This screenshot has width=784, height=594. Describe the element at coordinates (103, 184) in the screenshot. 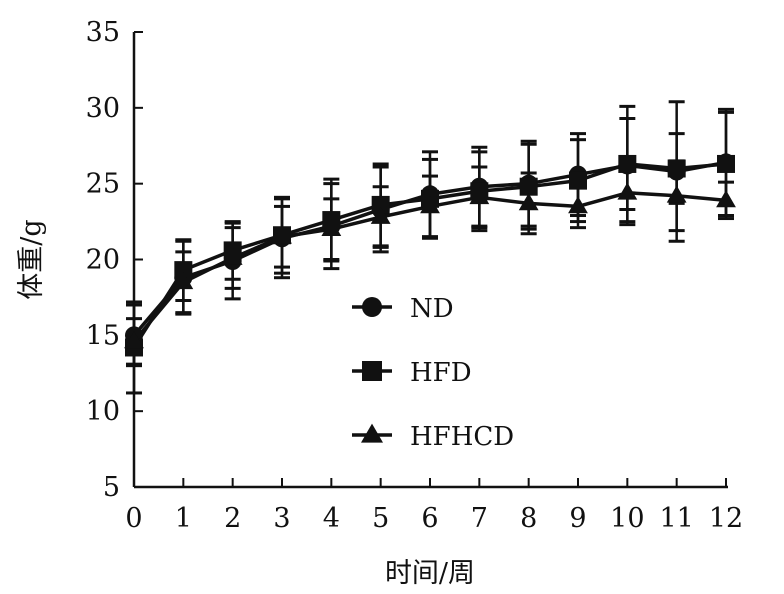

I see `y-tick-label: 25` at that location.